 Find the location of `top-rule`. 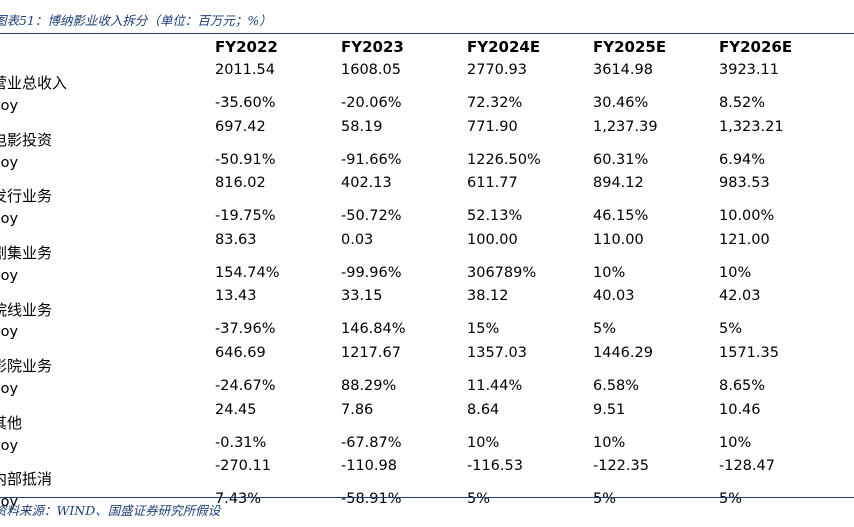

top-rule is located at coordinates (427, 33).